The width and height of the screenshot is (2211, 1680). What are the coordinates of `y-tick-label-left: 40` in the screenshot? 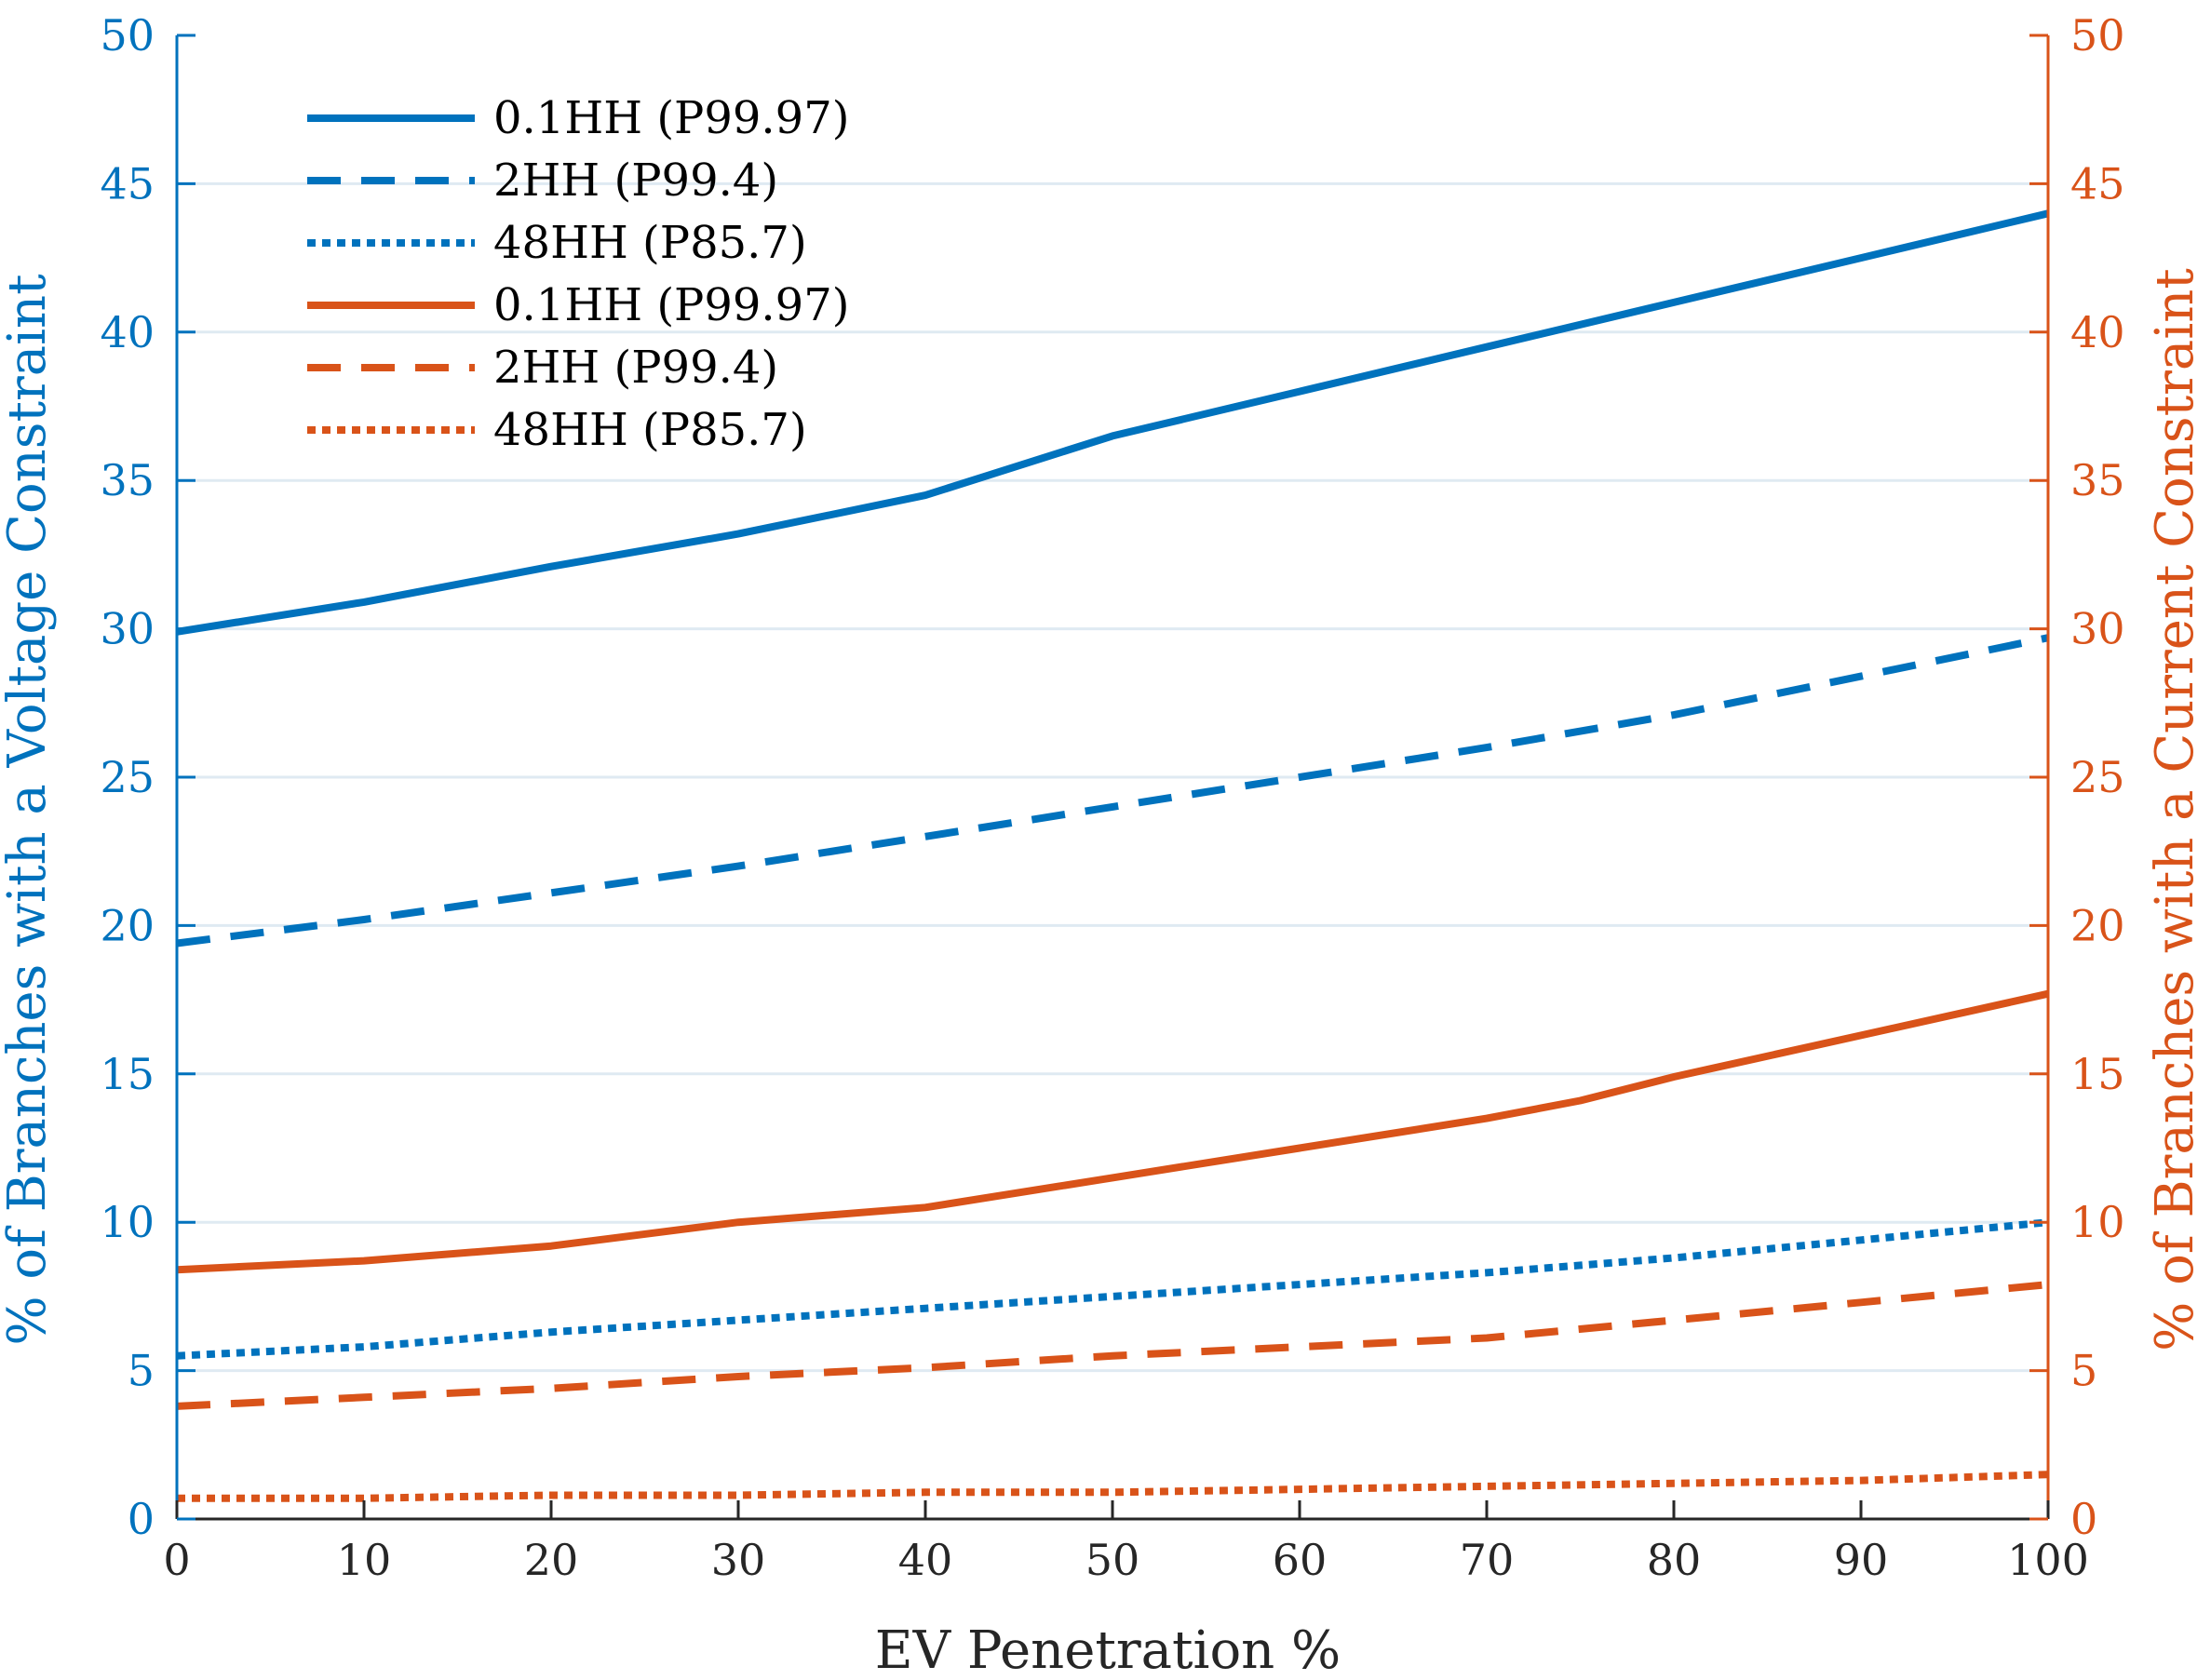 It's located at (127, 332).